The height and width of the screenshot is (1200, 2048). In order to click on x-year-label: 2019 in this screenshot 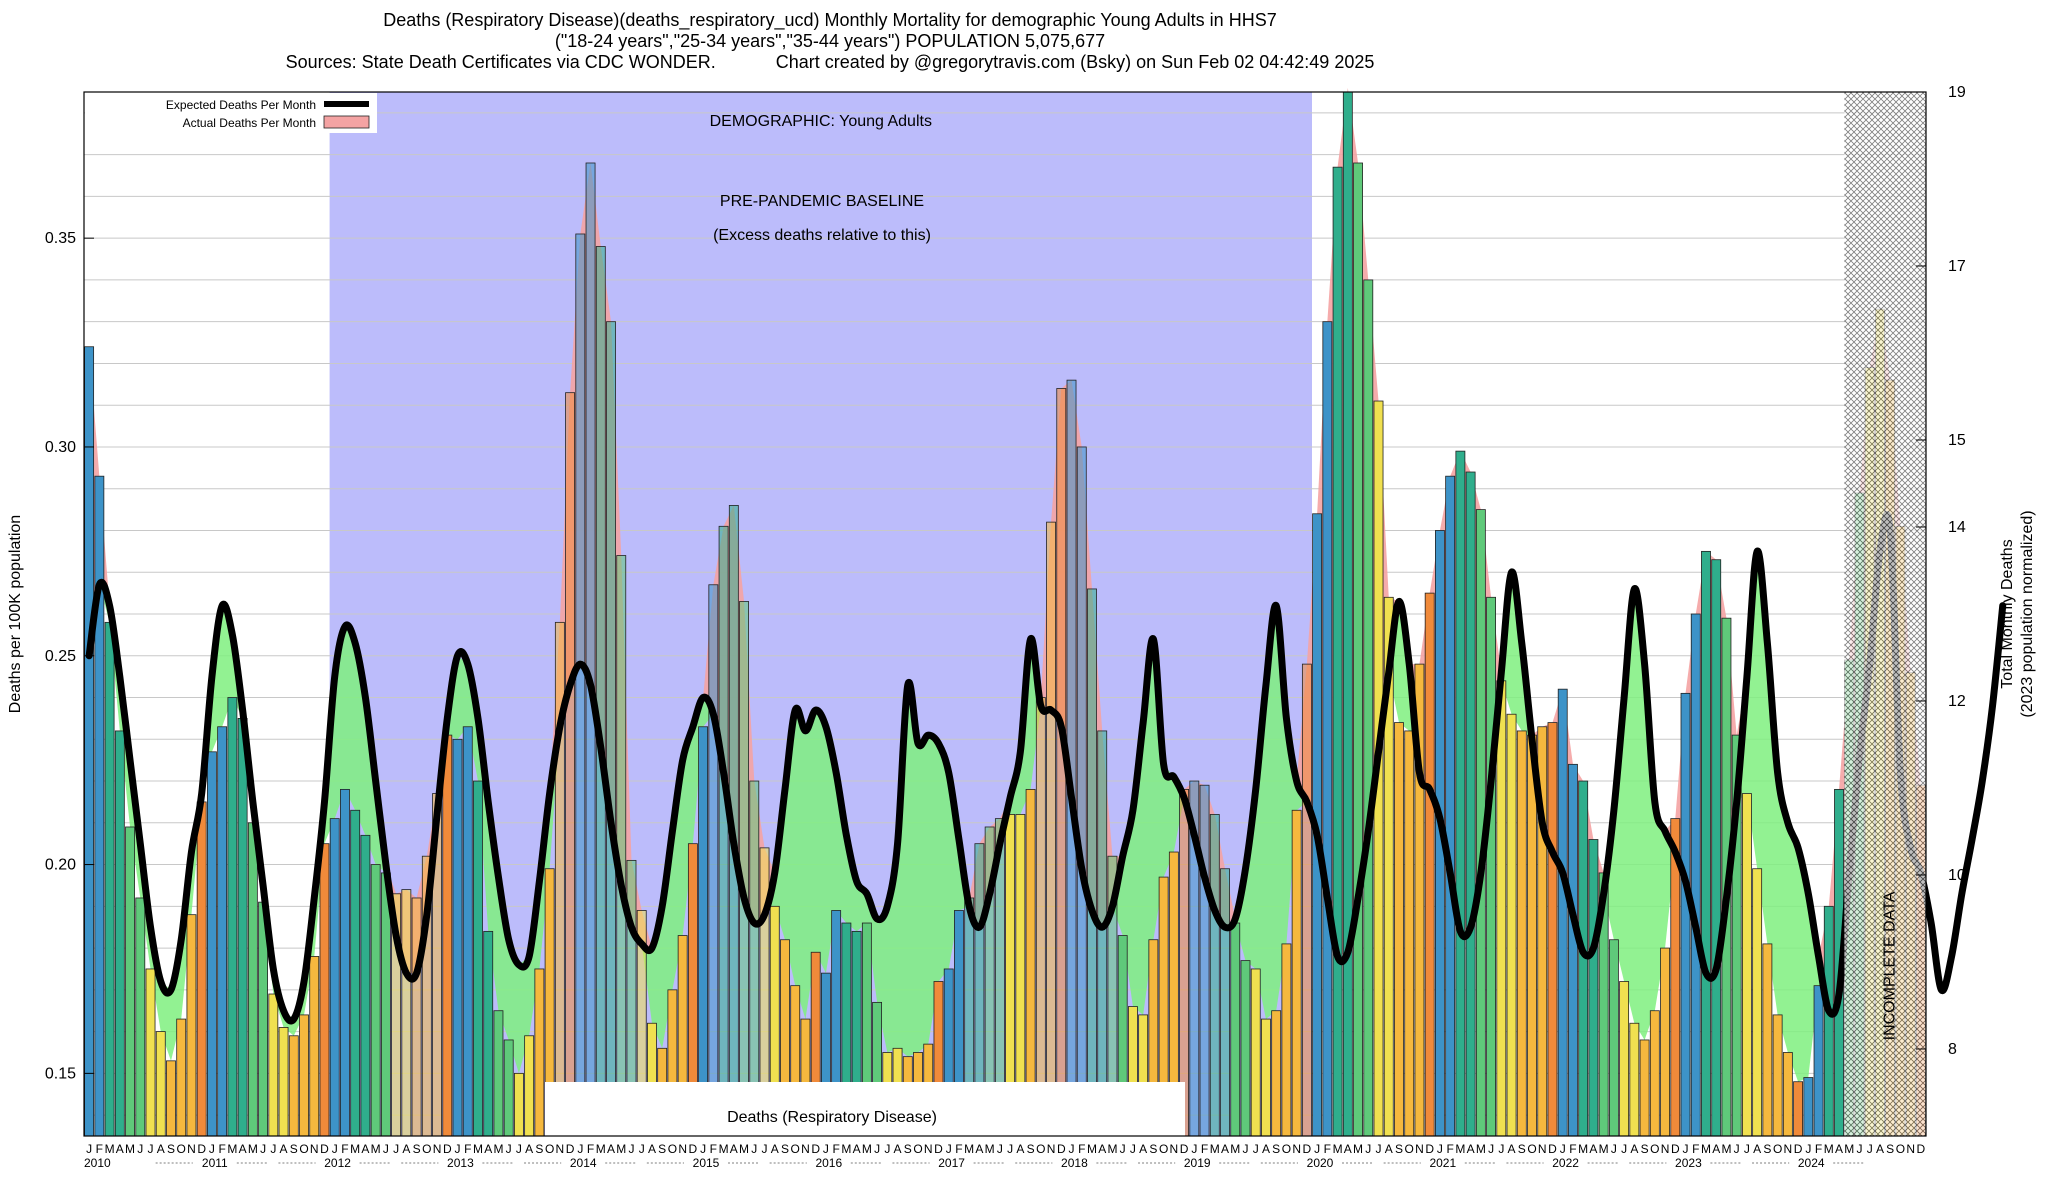, I will do `click(1197, 1163)`.